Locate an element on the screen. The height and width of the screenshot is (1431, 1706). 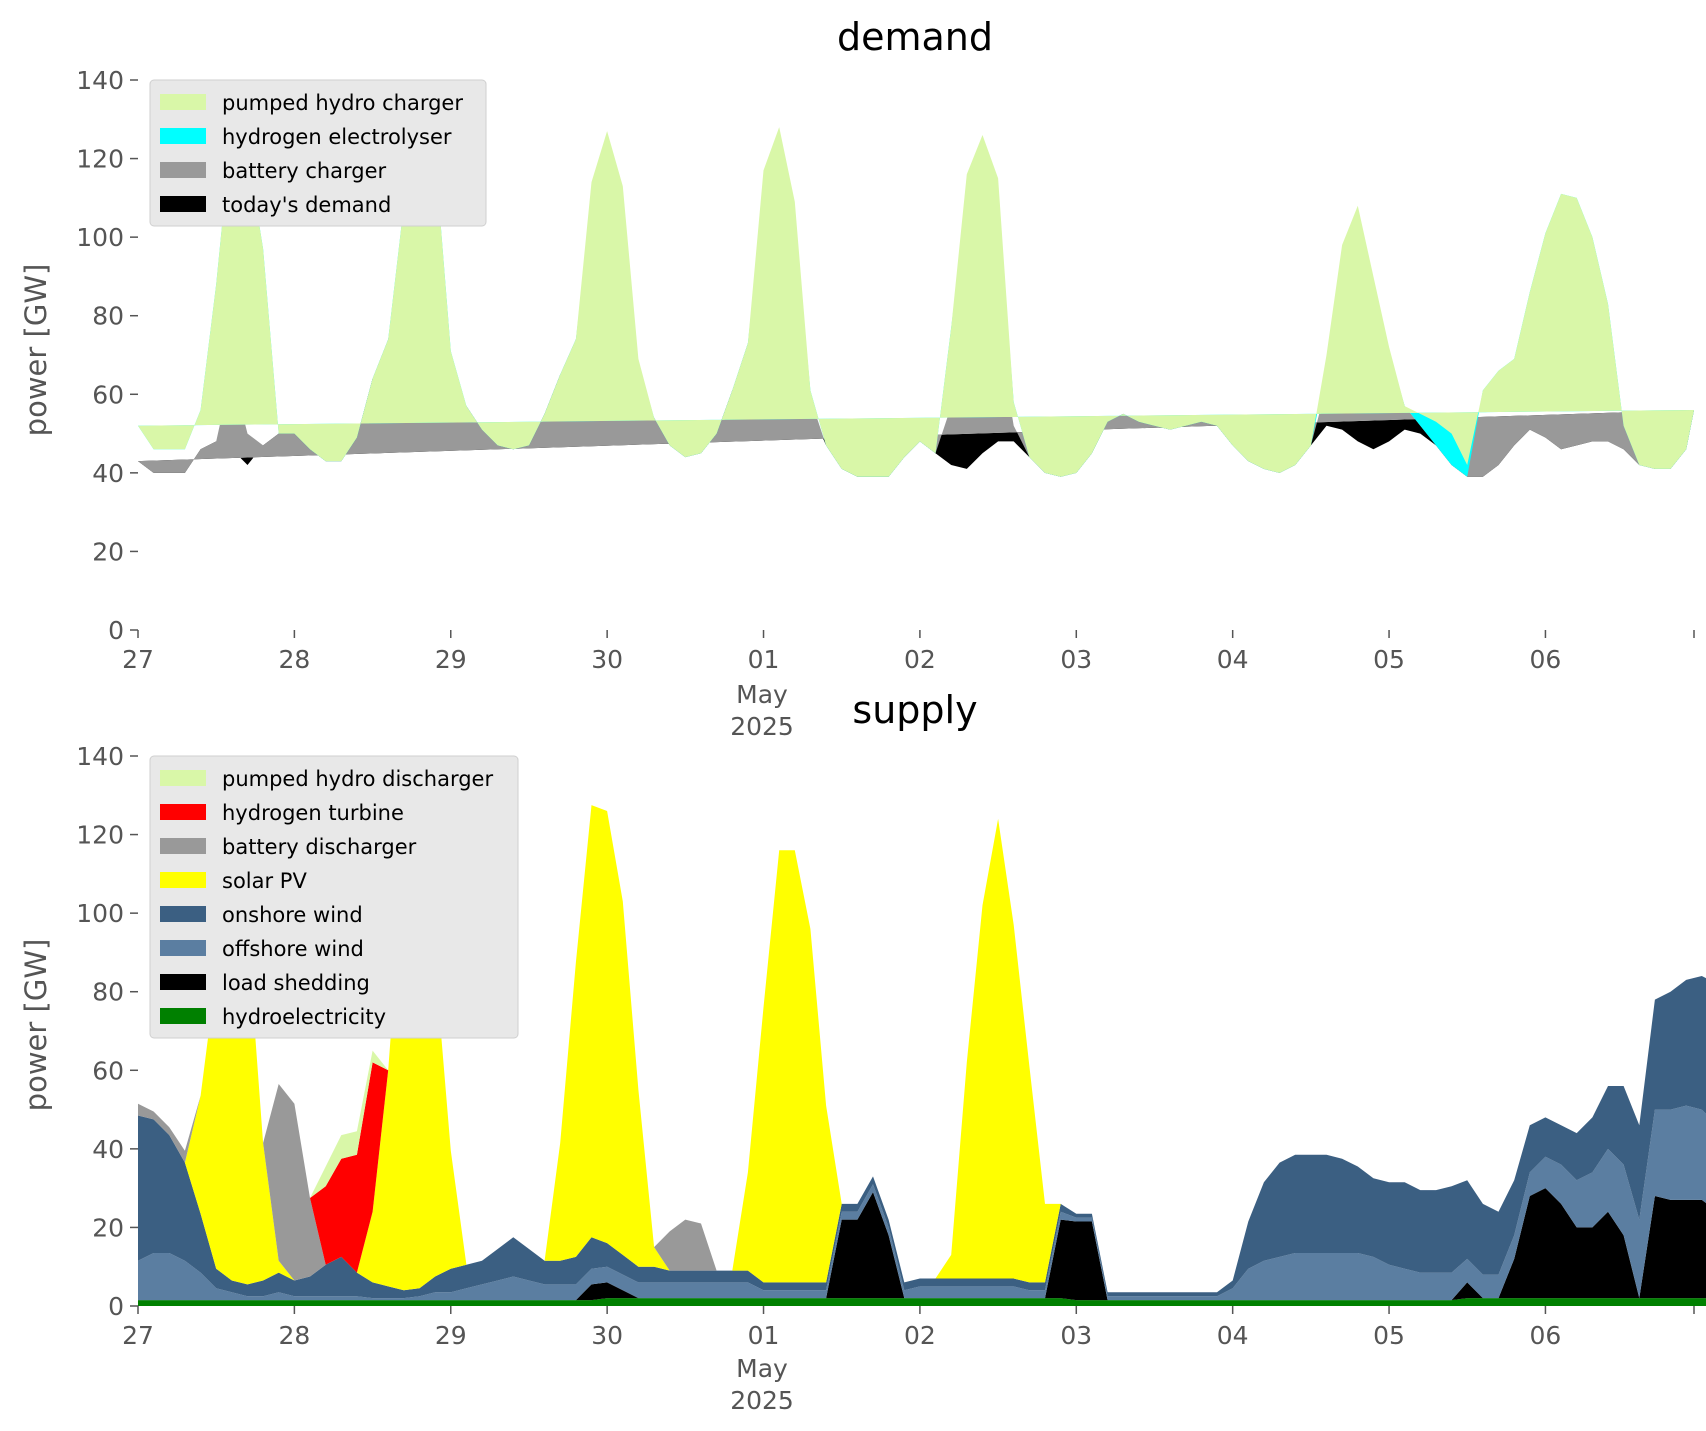
legend-label: battery charger is located at coordinates (304, 171).